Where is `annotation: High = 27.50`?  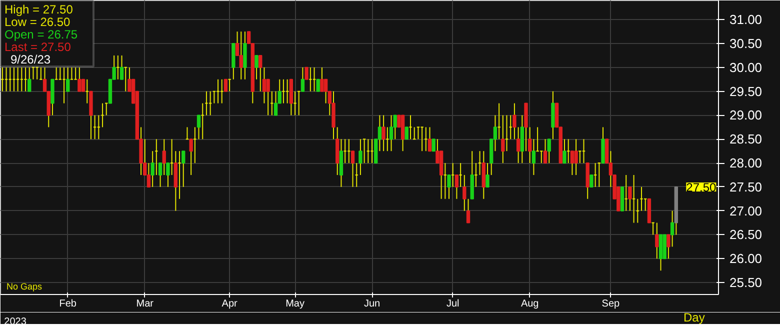 annotation: High = 27.50 is located at coordinates (39, 9).